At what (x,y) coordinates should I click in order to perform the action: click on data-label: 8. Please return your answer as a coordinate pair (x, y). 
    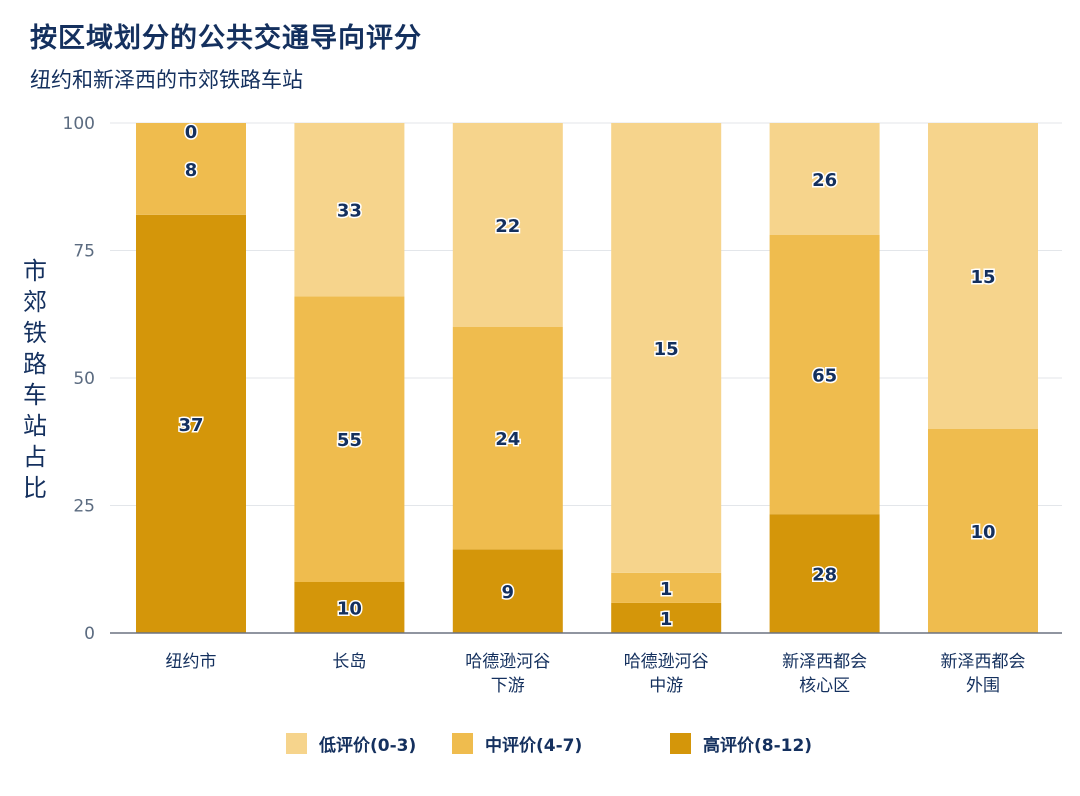
    Looking at the image, I should click on (191, 170).